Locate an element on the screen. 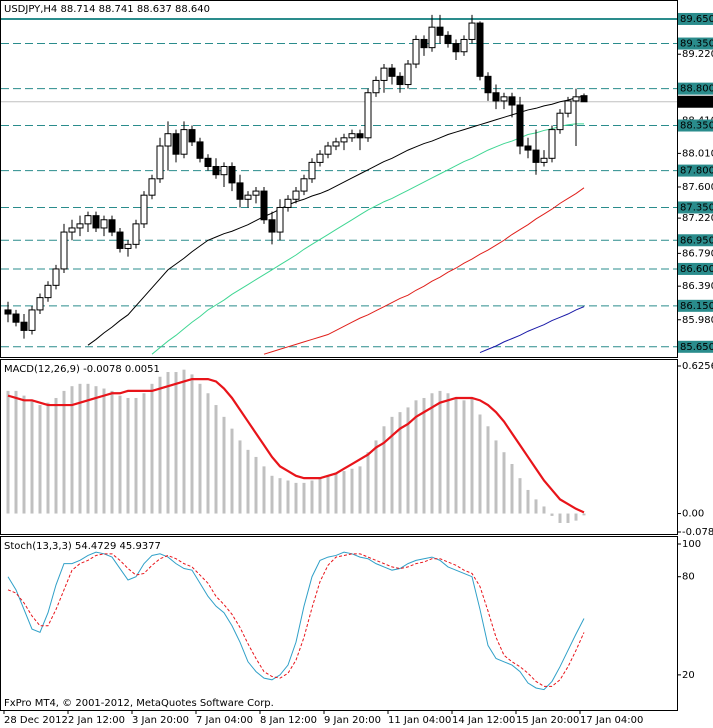  chart-title: USDJPY,H4 88.714 88.741 88.637 88.640 is located at coordinates (107, 9).